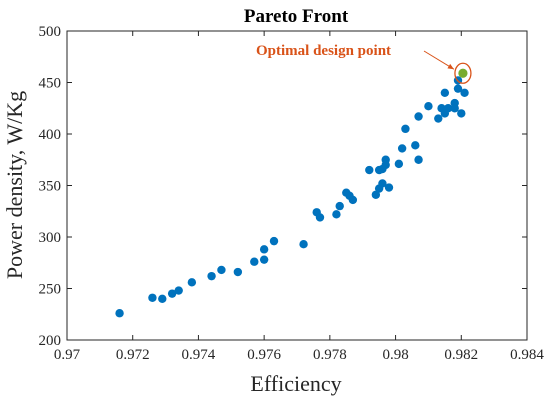  Describe the element at coordinates (50, 341) in the screenshot. I see `y-tick-label: 200` at that location.